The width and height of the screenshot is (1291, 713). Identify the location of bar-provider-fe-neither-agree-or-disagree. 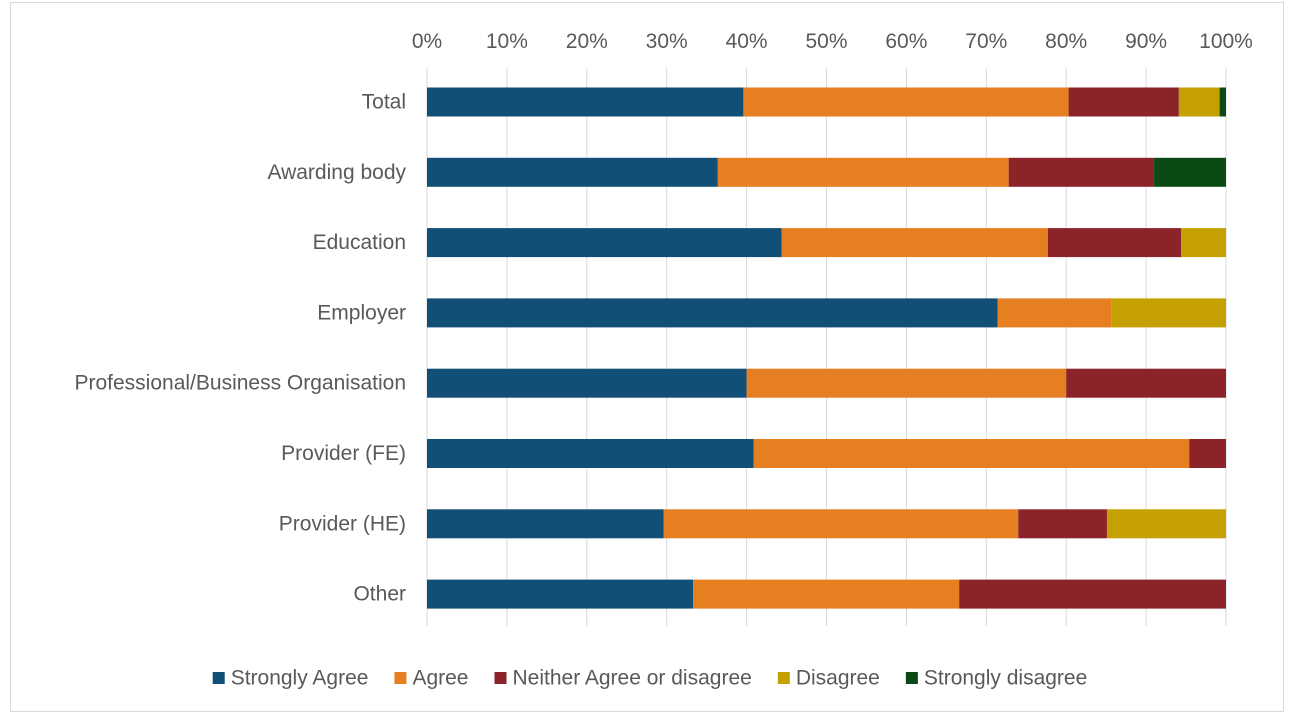
(1207, 453).